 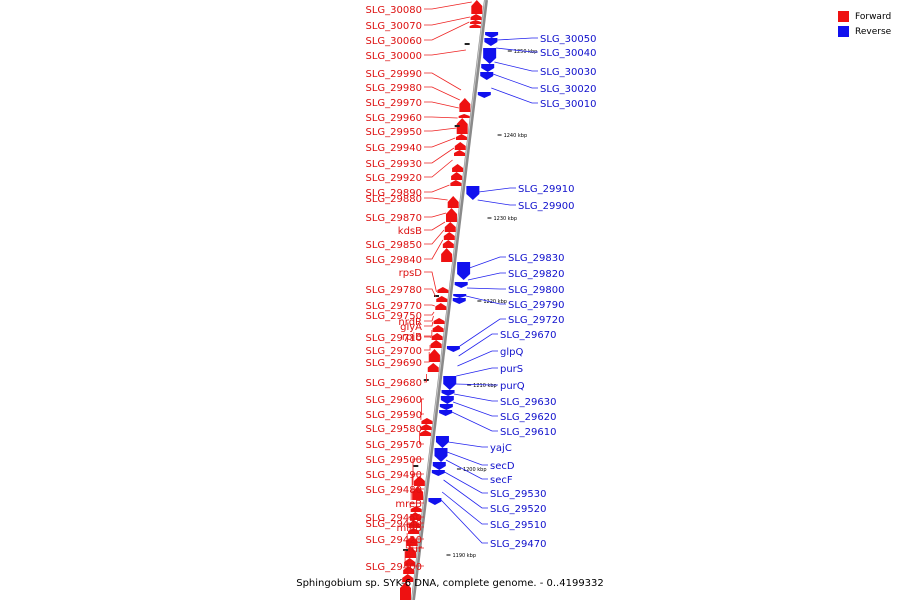 What do you see at coordinates (394, 306) in the screenshot?
I see `forward-gene-label: SLG_29770` at bounding box center [394, 306].